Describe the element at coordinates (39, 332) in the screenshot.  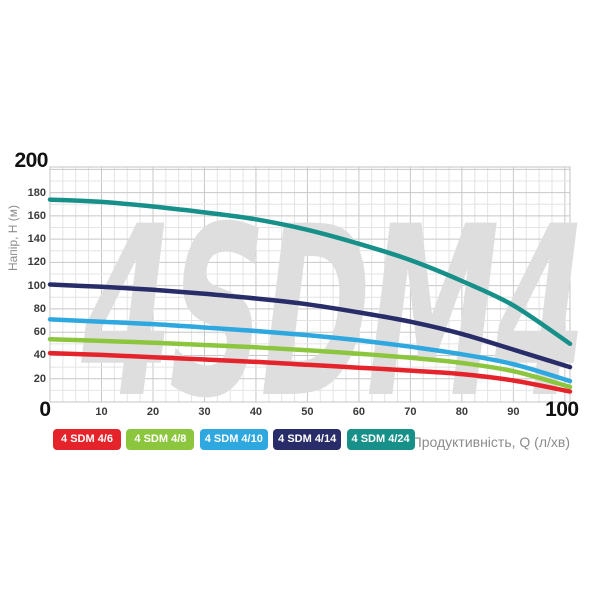
I see `y-tick-label-60: 60` at that location.